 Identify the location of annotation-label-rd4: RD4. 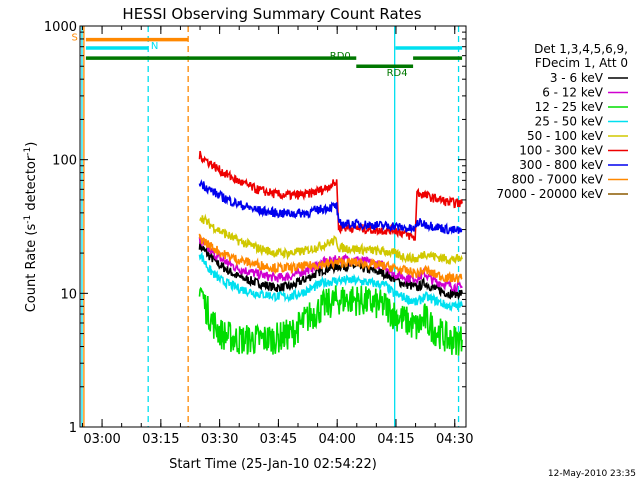
(397, 73).